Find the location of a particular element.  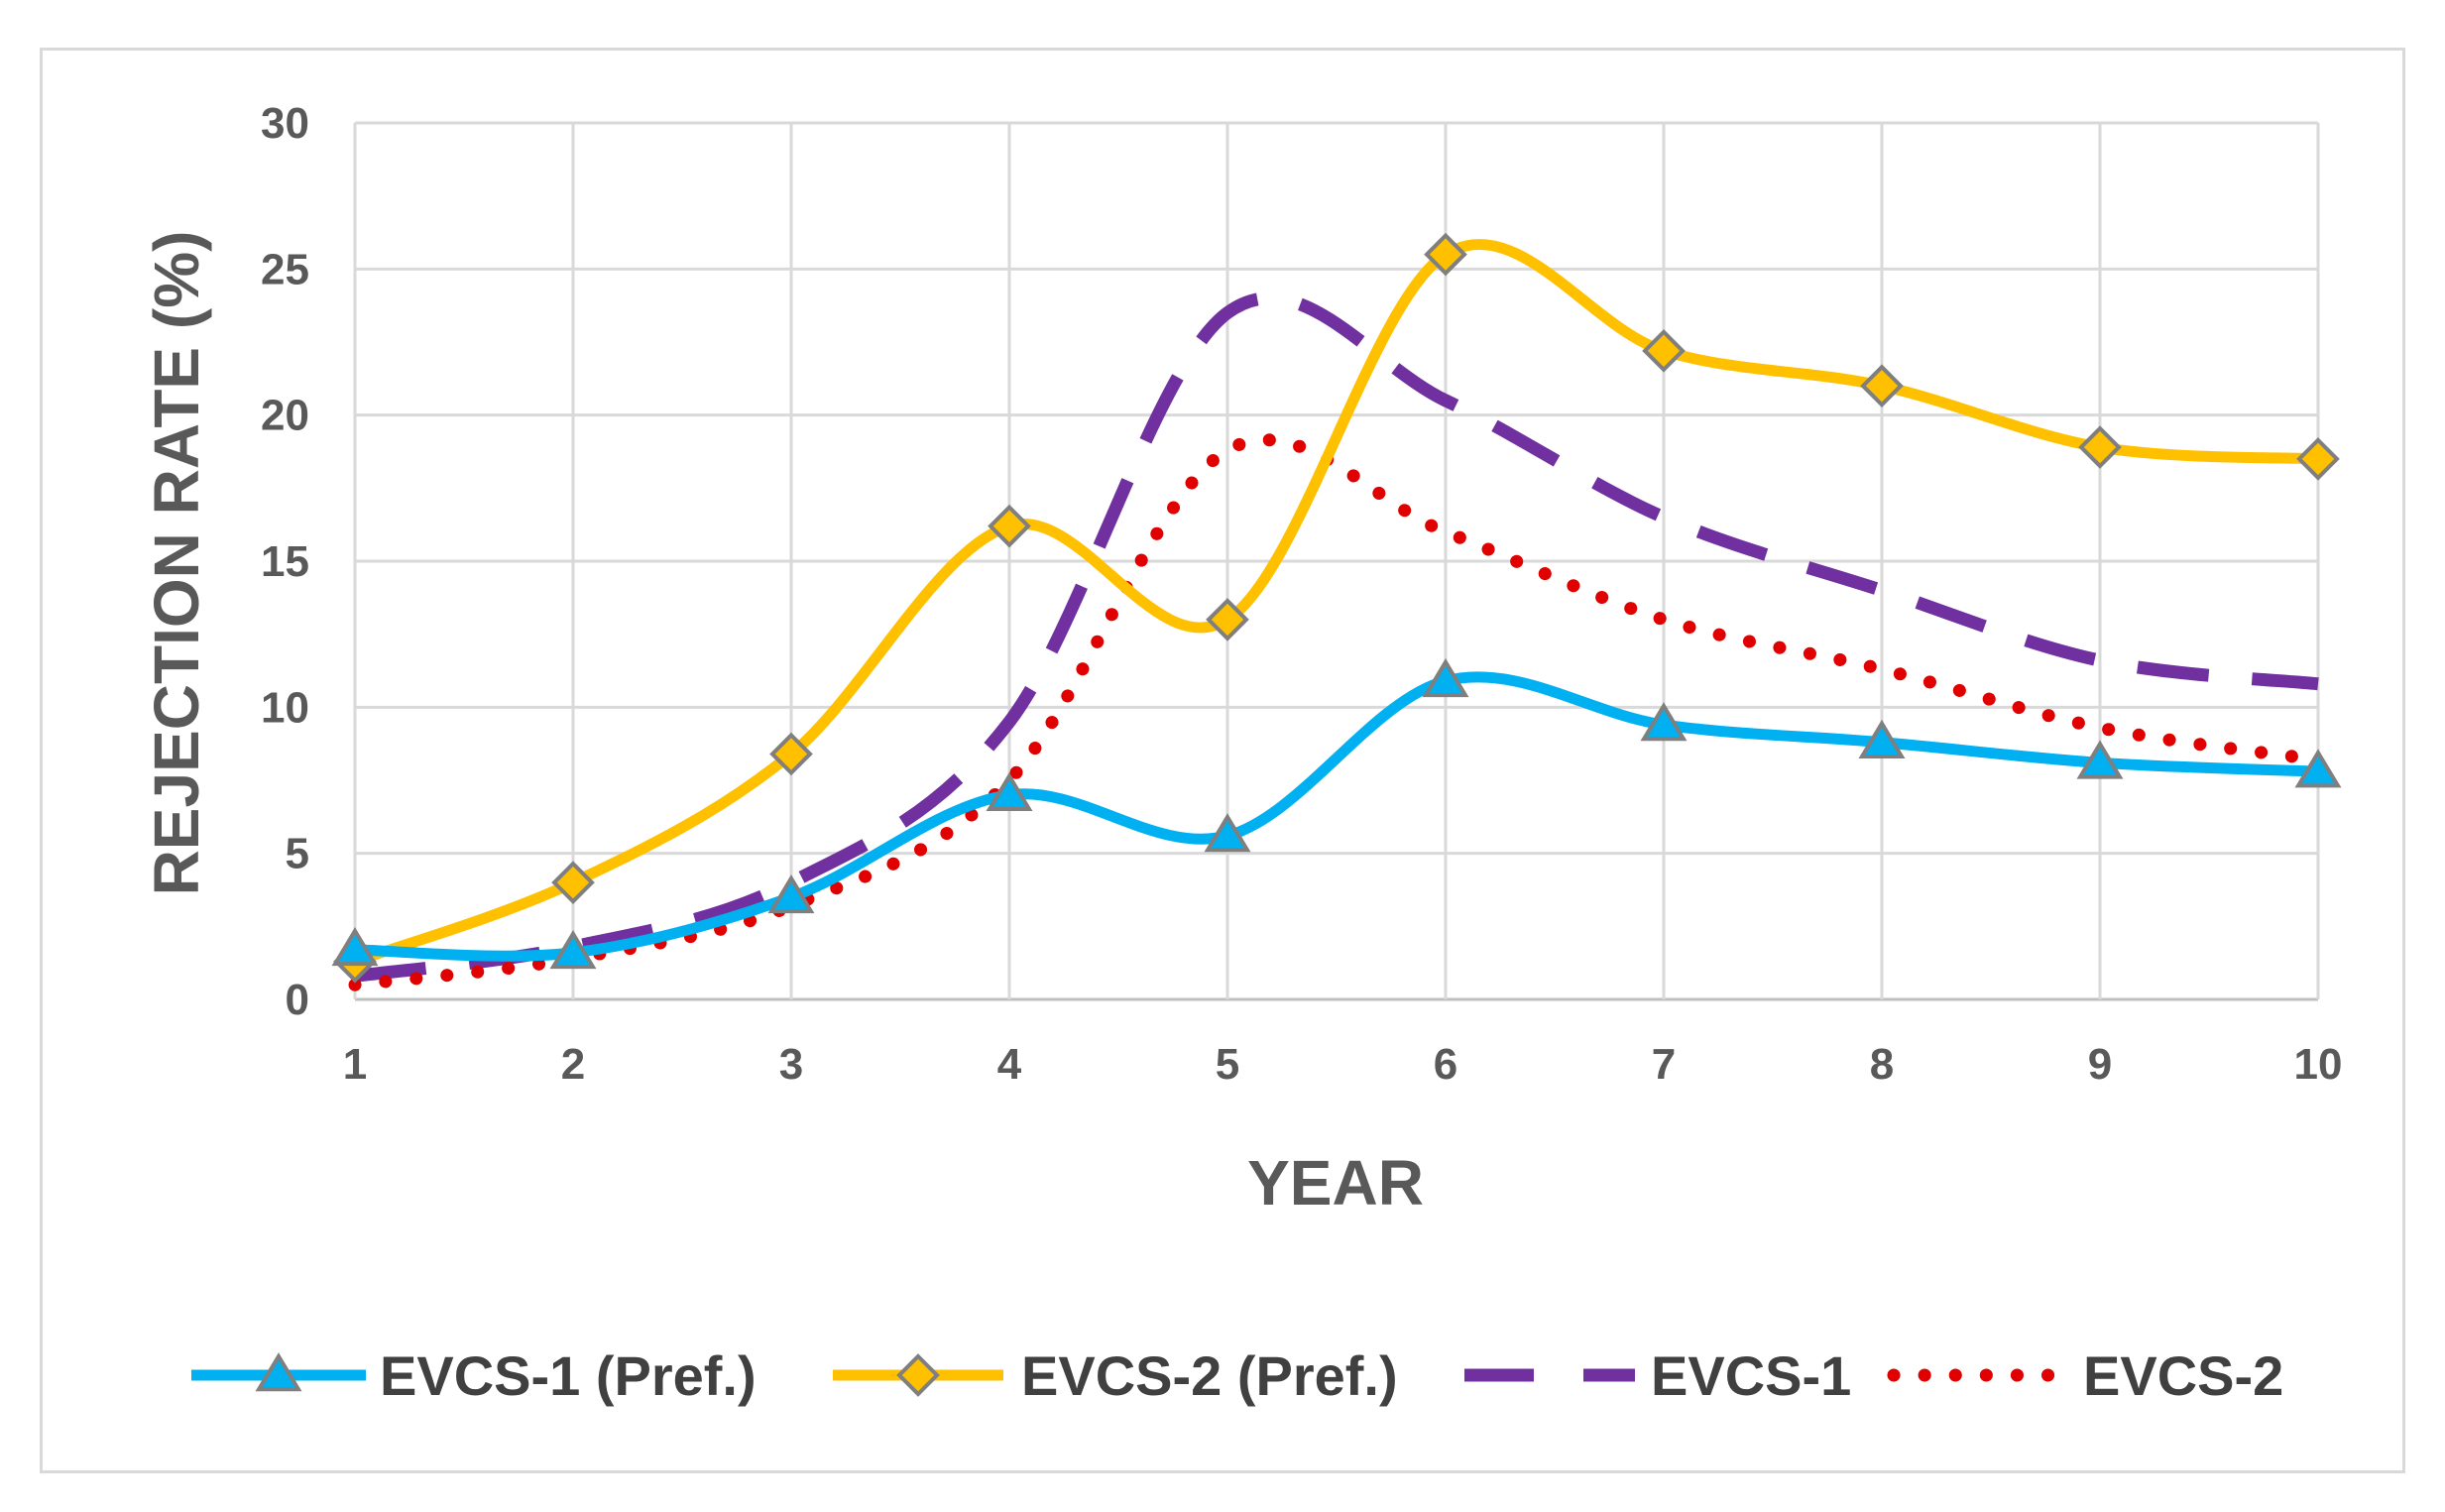

y-tick-label: 20 is located at coordinates (285, 416).